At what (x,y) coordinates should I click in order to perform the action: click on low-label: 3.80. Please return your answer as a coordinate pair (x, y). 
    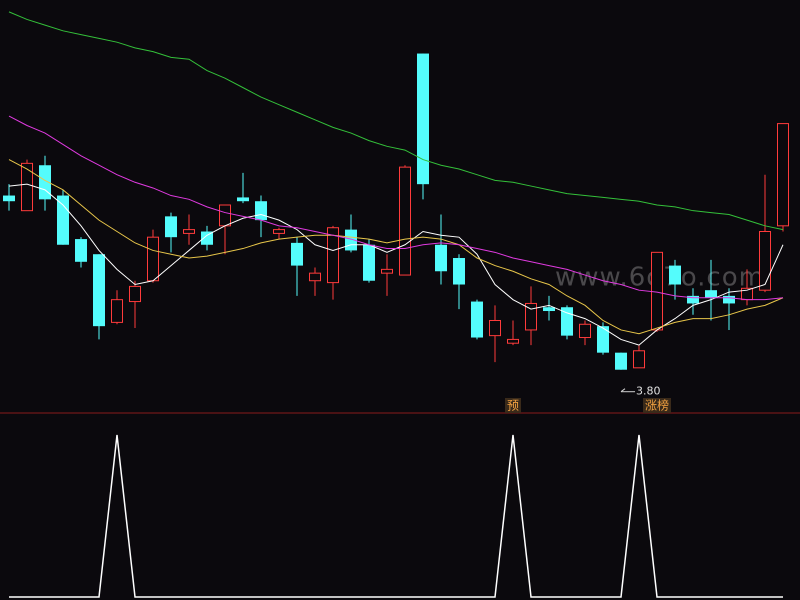
    Looking at the image, I should click on (648, 391).